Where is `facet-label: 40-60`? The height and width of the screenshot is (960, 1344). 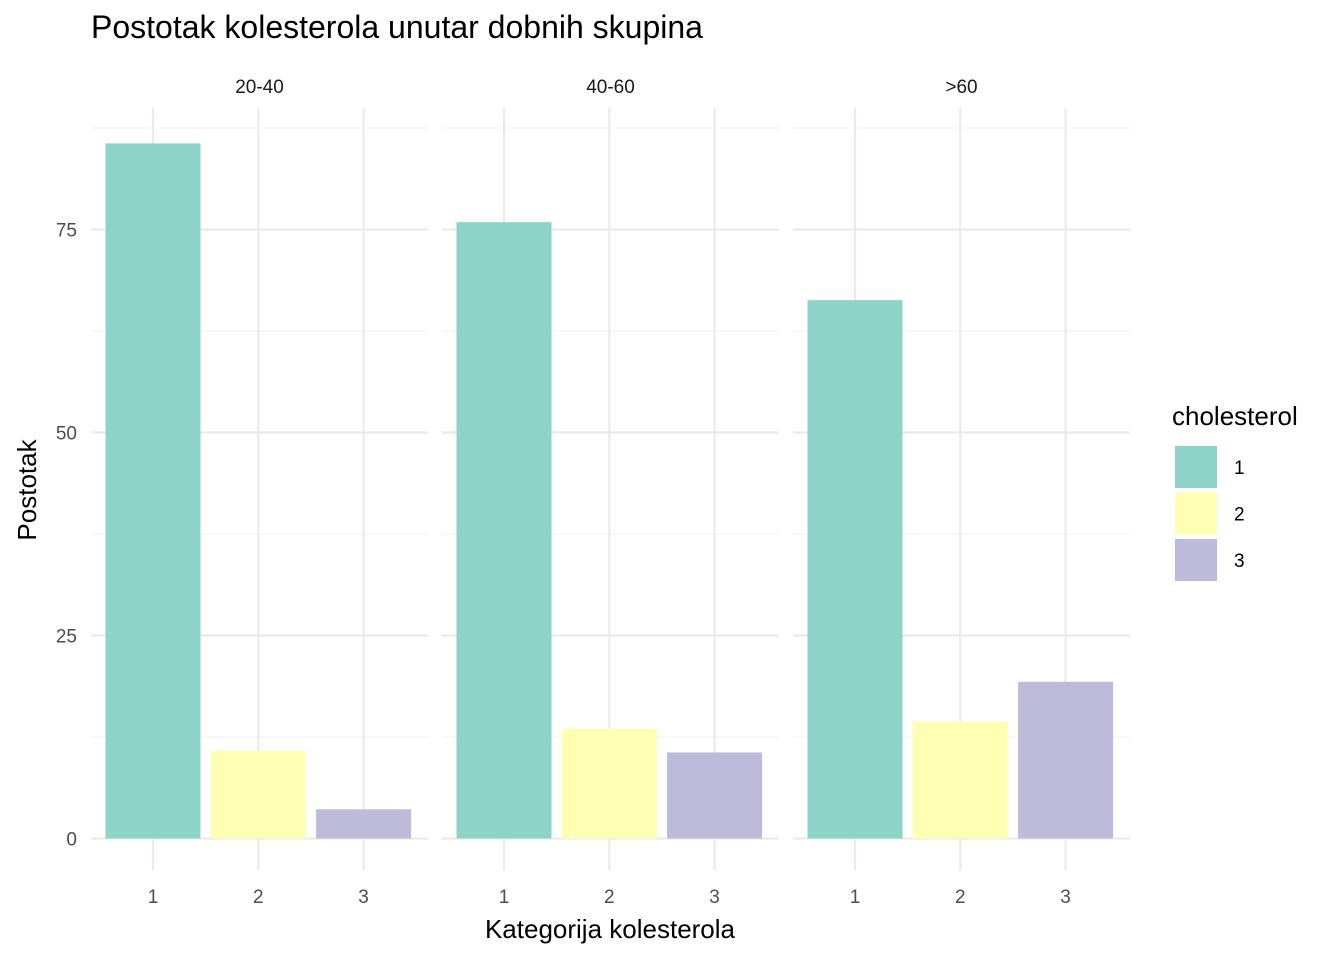 facet-label: 40-60 is located at coordinates (610, 87).